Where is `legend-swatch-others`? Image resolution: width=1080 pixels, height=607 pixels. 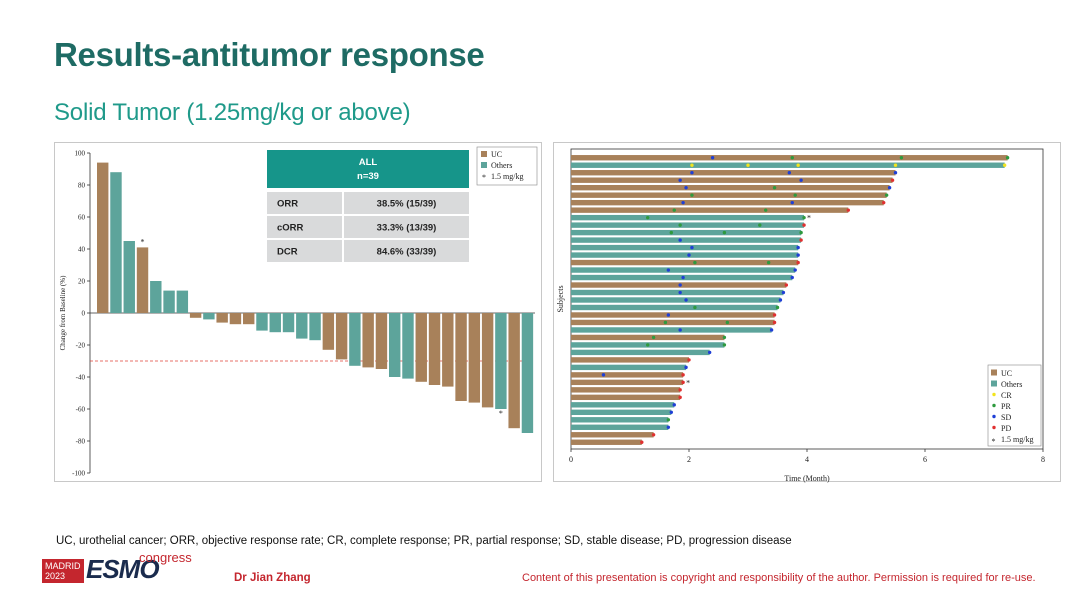
legend-swatch-others is located at coordinates (484, 165).